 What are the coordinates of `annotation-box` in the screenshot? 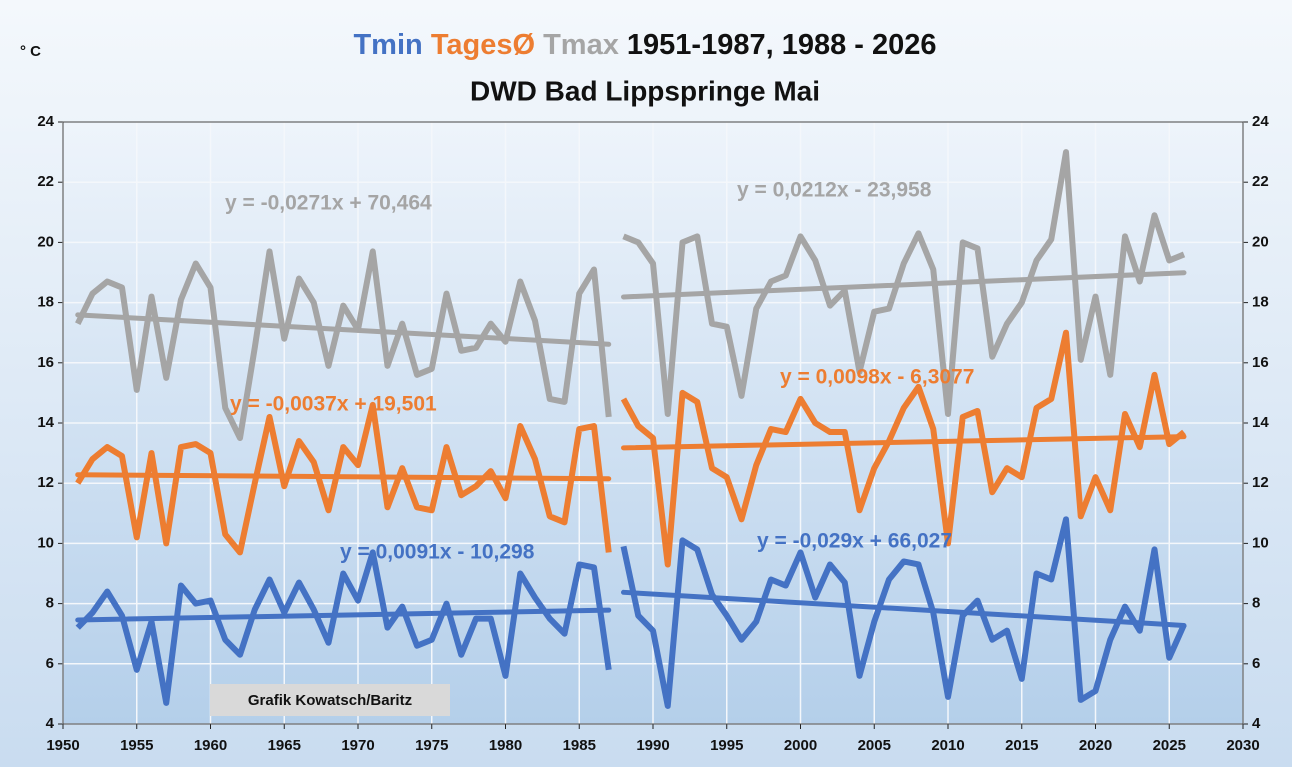 It's located at (330, 700).